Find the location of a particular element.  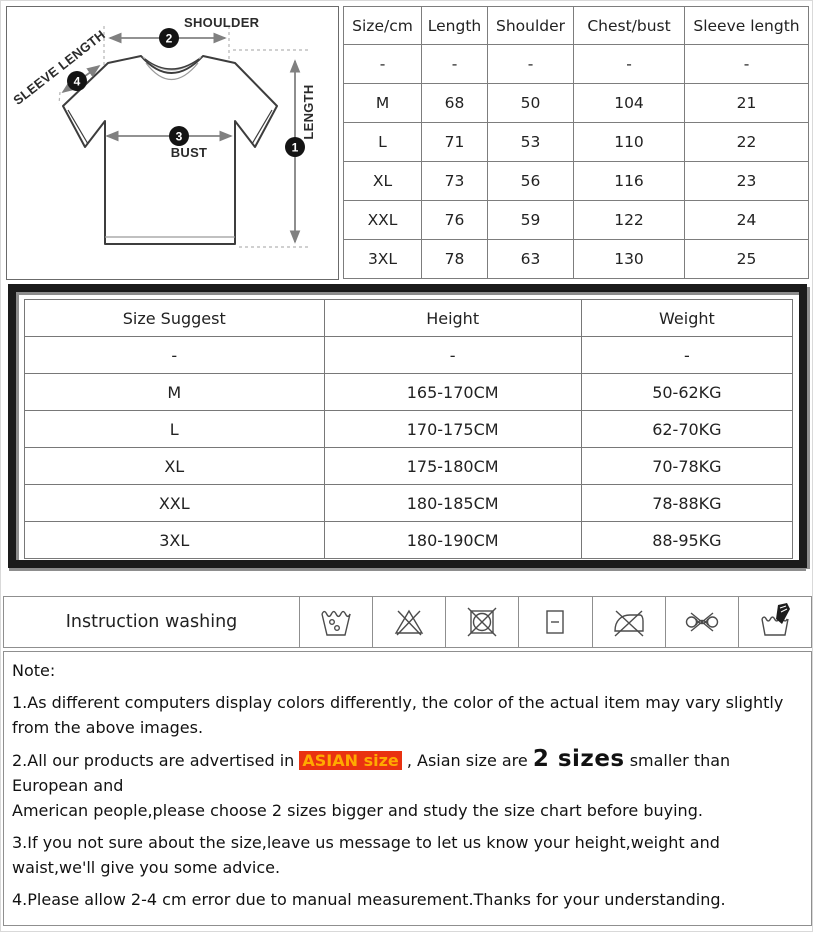

table-cell: 116 is located at coordinates (629, 181).